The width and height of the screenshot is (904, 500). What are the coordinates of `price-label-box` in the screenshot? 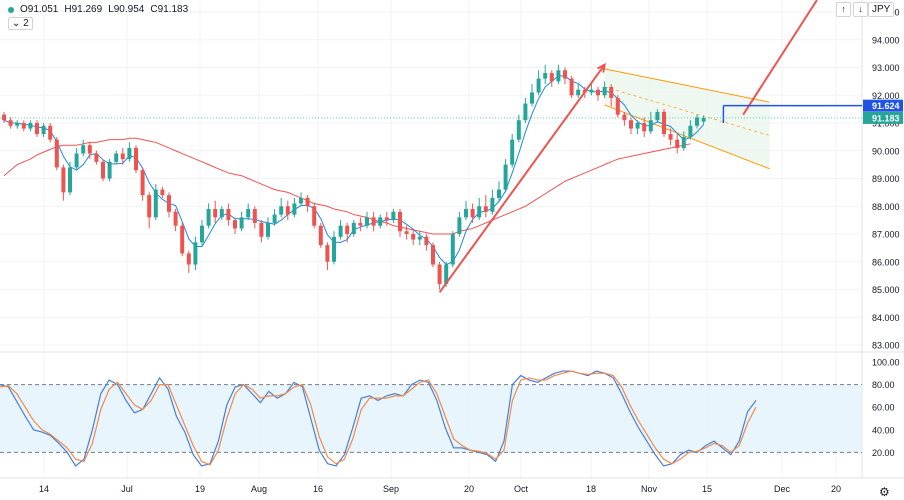 It's located at (883, 117).